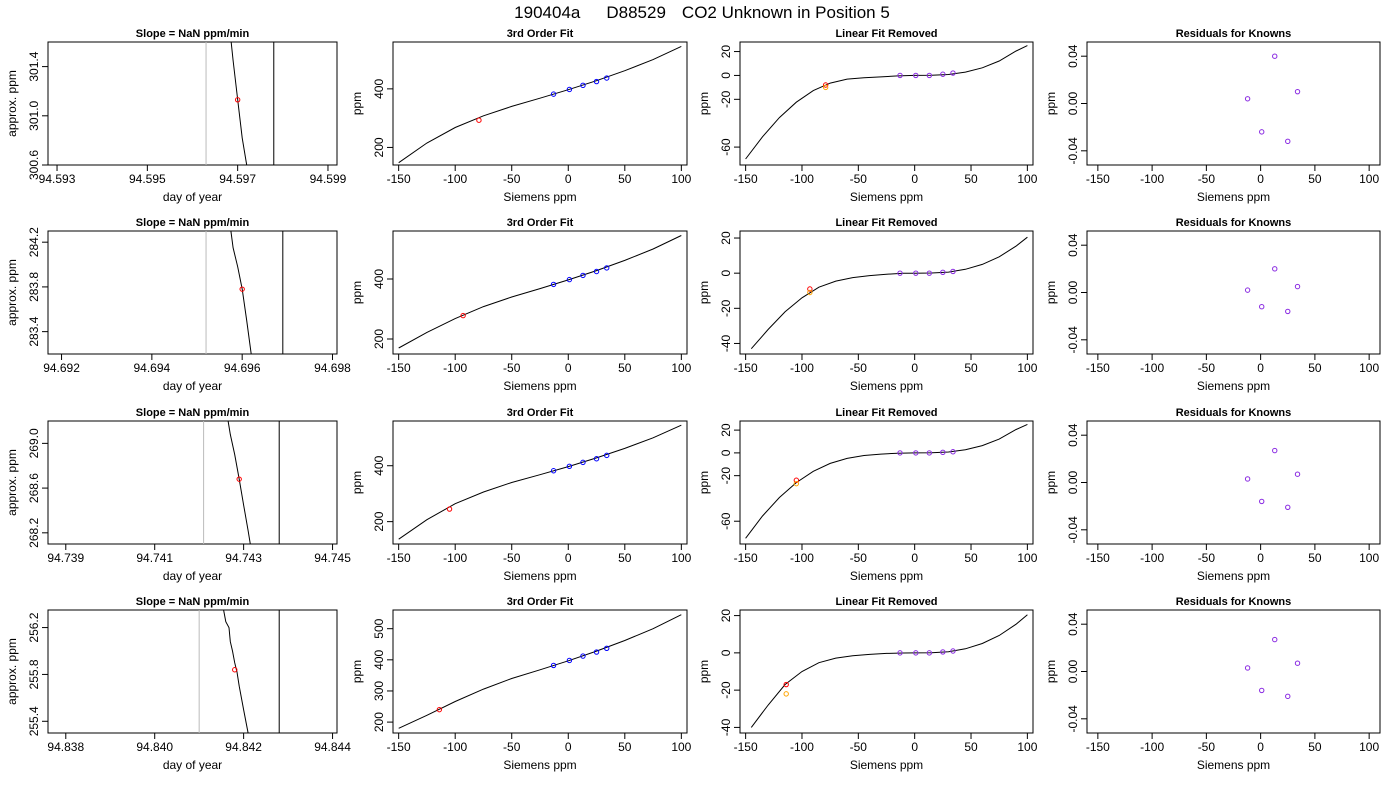  What do you see at coordinates (726, 727) in the screenshot?
I see `y-tick-label: -40` at bounding box center [726, 727].